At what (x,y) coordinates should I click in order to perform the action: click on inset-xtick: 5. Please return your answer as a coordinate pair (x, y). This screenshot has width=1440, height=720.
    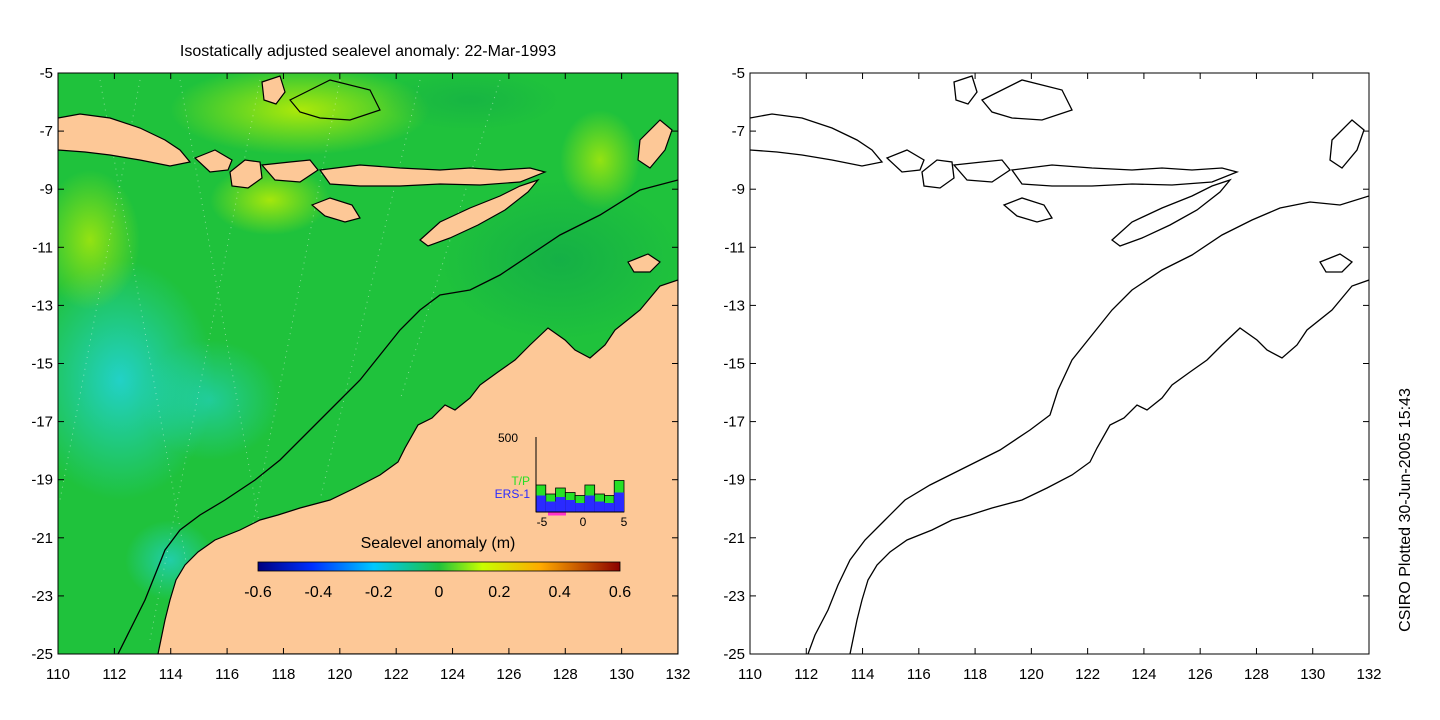
    Looking at the image, I should click on (624, 522).